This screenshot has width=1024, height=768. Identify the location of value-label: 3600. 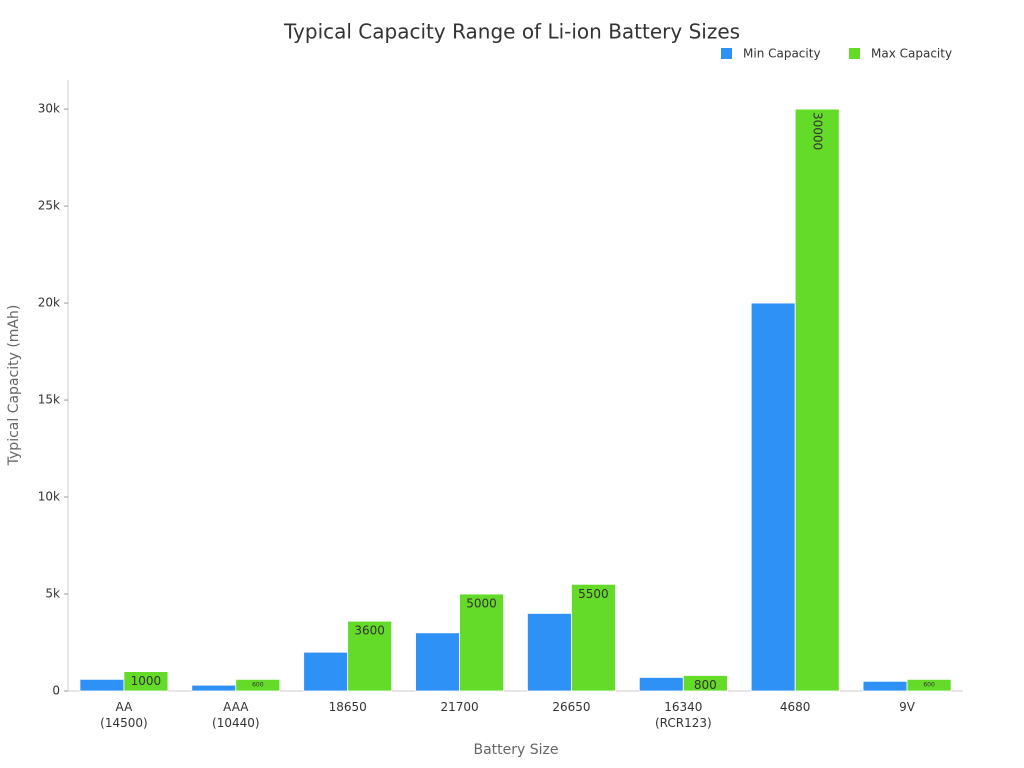
(369, 631).